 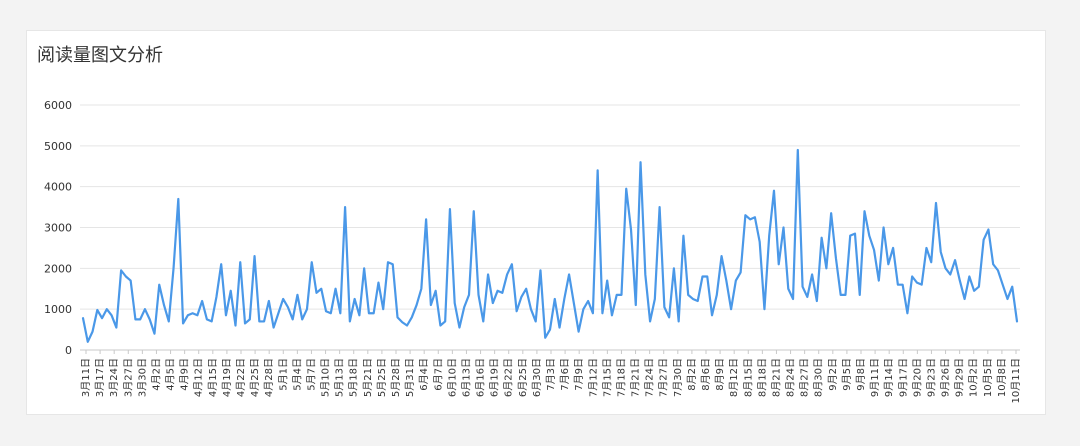 What do you see at coordinates (100, 377) in the screenshot?
I see `x-tick-label: 3月17日` at bounding box center [100, 377].